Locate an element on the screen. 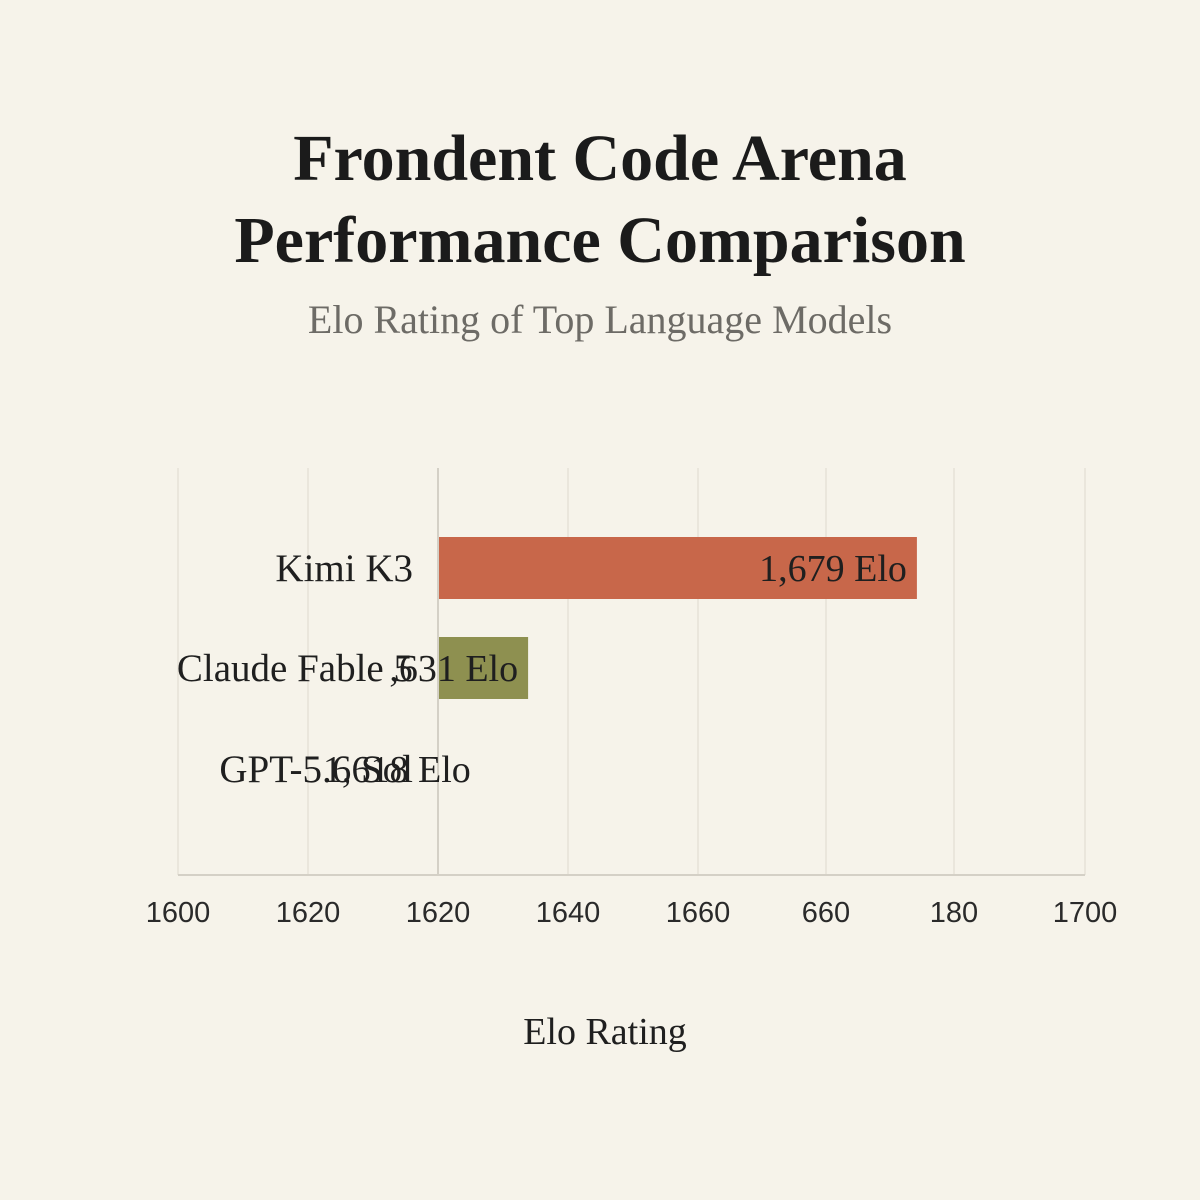 The image size is (1200, 1200). x-tick-label-6: 180 is located at coordinates (954, 913).